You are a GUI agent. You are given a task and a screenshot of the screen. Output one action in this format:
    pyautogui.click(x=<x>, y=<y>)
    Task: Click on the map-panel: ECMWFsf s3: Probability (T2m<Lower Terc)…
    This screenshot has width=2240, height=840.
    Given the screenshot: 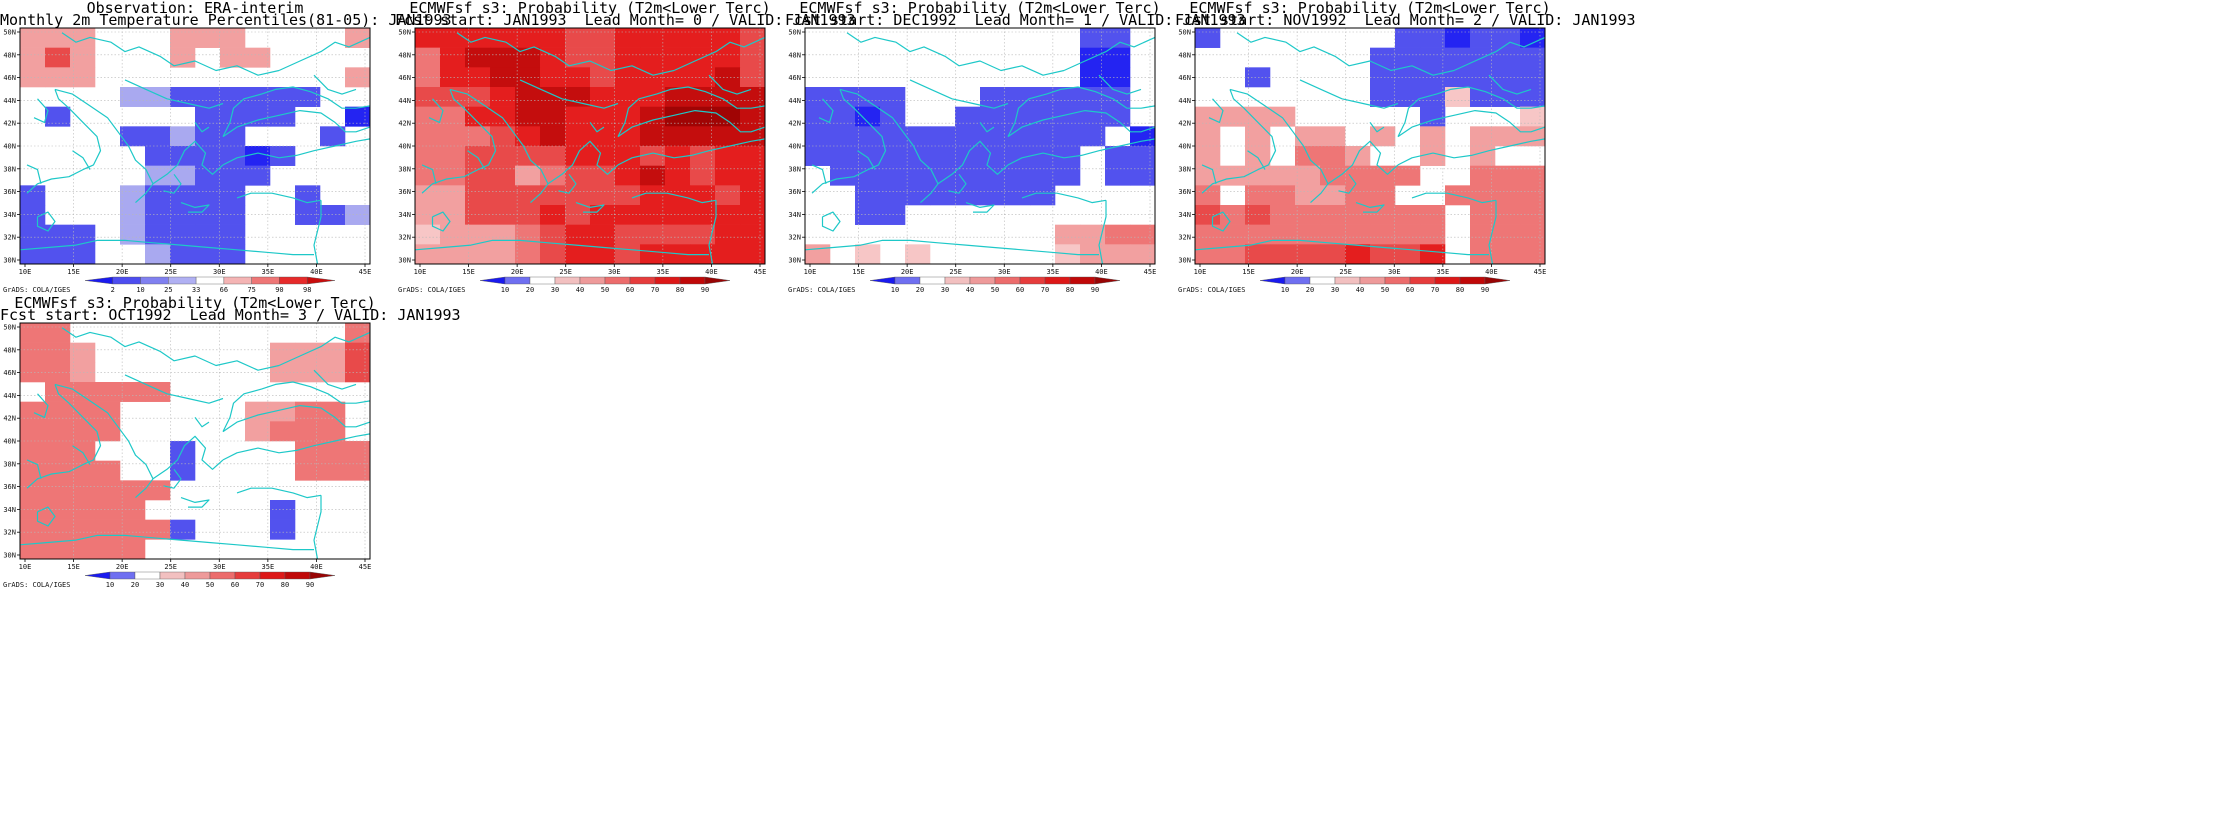 What is the action you would take?
    pyautogui.click(x=625, y=147)
    